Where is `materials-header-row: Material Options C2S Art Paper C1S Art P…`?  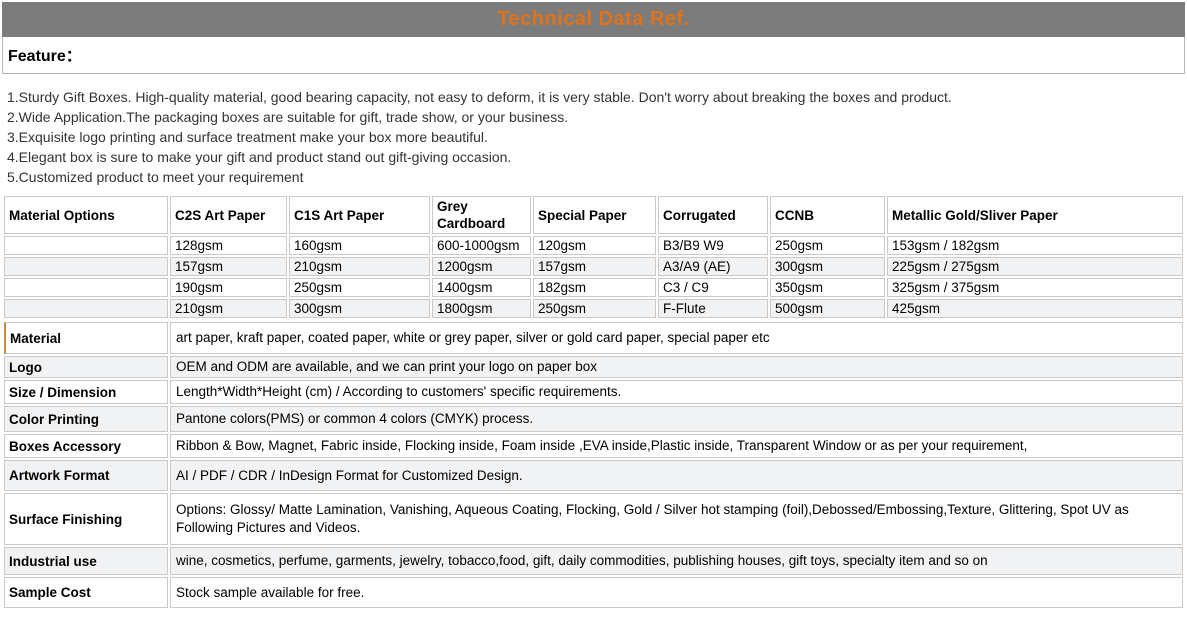
materials-header-row: Material Options C2S Art Paper C1S Art P… is located at coordinates (593, 215).